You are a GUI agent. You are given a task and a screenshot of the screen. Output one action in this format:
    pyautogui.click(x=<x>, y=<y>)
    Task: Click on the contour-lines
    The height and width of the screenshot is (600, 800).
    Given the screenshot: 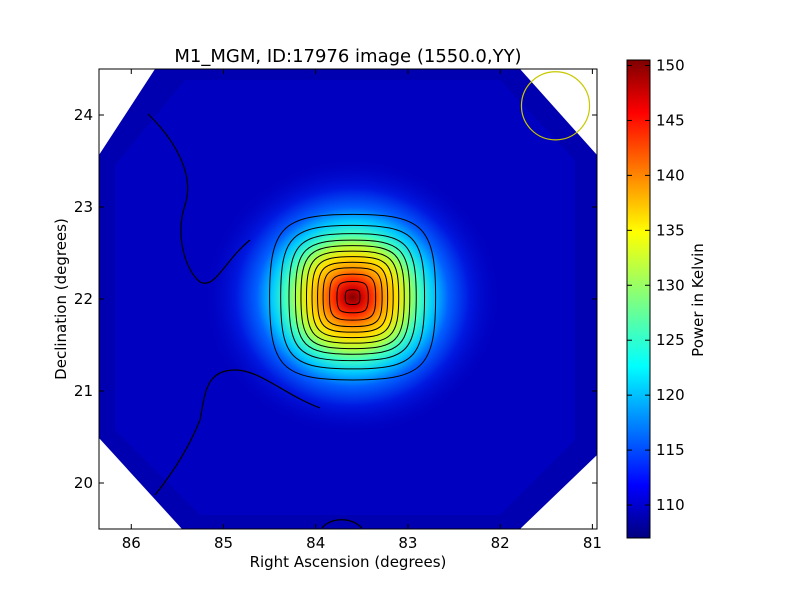 What is the action you would take?
    pyautogui.click(x=353, y=297)
    